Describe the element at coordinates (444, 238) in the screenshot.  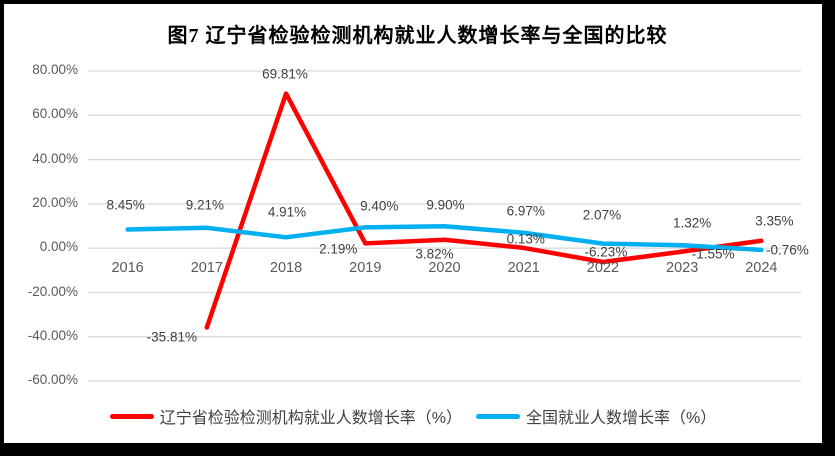
I see `series-line-national` at that location.